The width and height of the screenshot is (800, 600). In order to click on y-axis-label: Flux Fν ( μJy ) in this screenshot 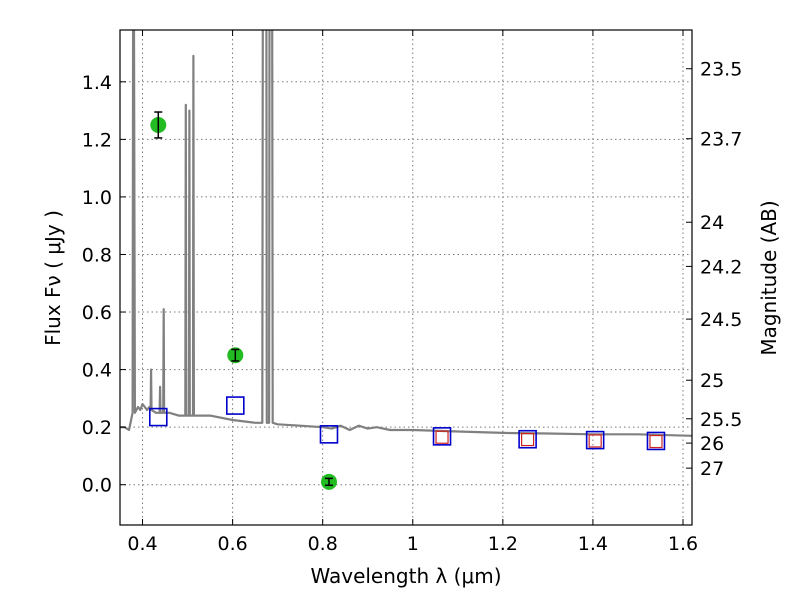, I will do `click(53, 278)`.